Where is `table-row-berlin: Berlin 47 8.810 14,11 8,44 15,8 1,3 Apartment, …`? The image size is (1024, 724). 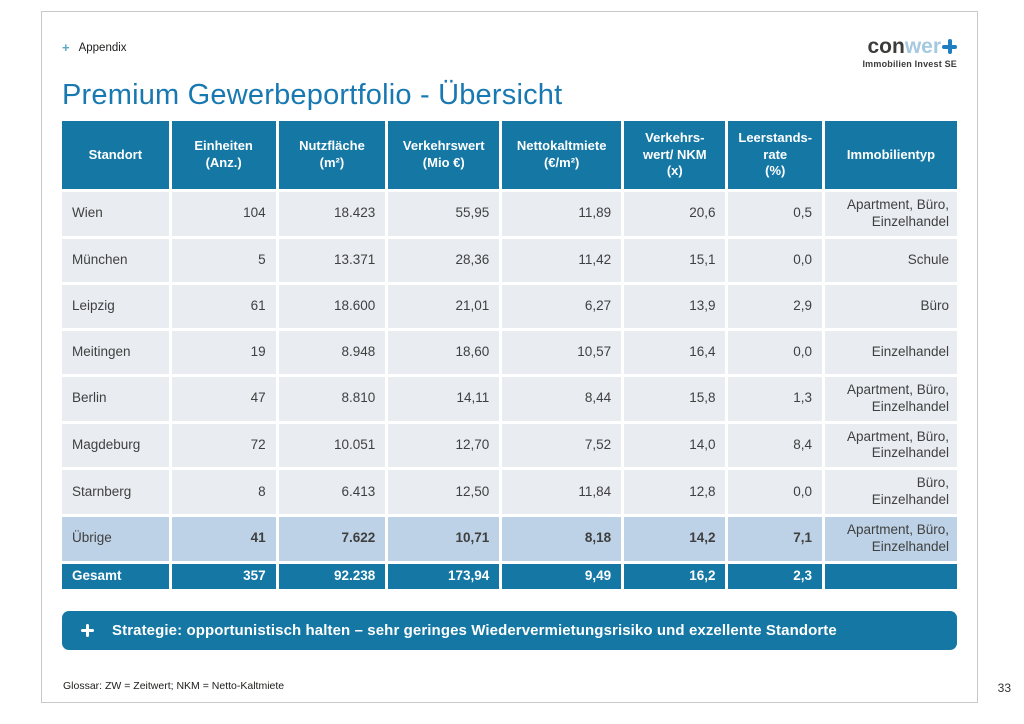 table-row-berlin: Berlin 47 8.810 14,11 8,44 15,8 1,3 Apartment, … is located at coordinates (509, 398).